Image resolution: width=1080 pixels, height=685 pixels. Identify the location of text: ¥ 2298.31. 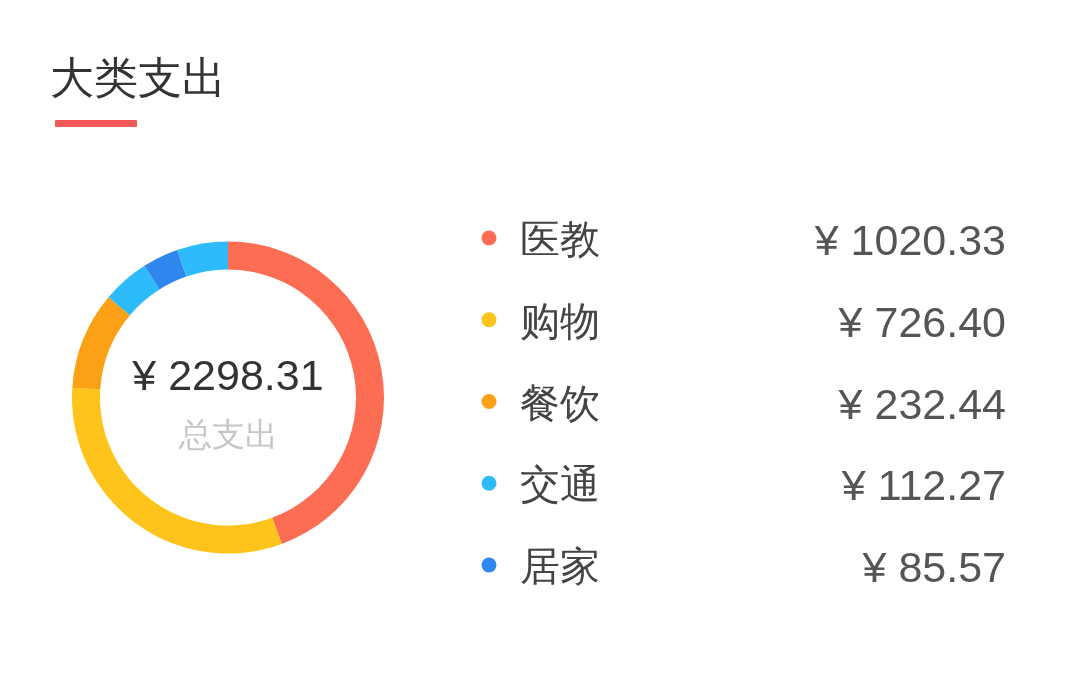
(227, 375).